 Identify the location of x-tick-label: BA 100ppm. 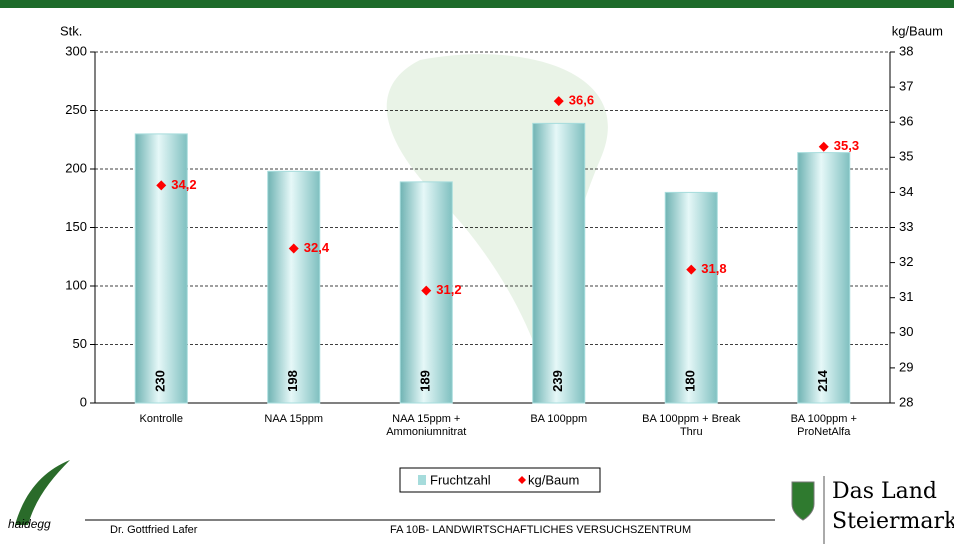
(559, 419).